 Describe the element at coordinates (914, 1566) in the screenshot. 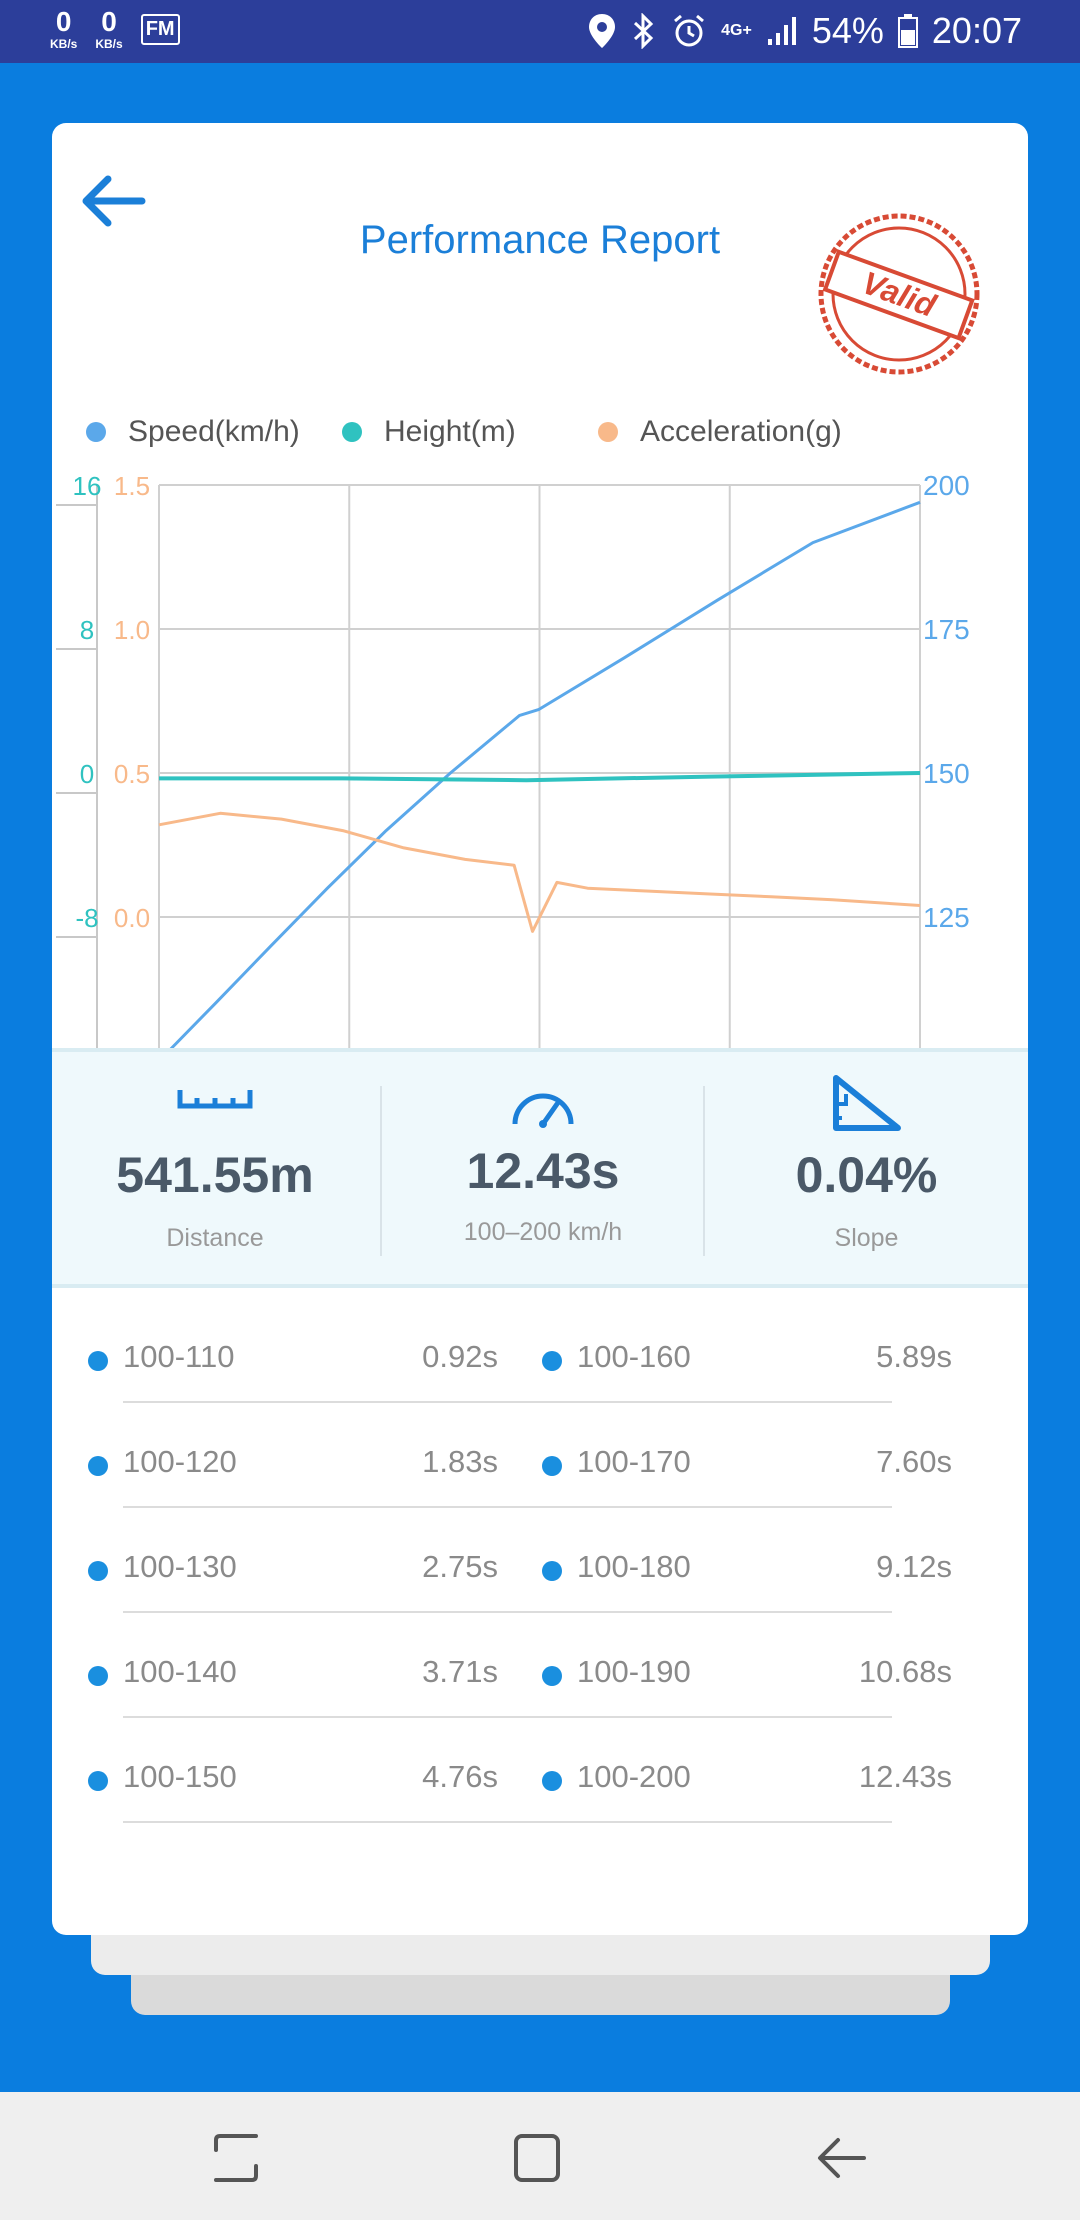

I see `split-value: 9.12s` at that location.